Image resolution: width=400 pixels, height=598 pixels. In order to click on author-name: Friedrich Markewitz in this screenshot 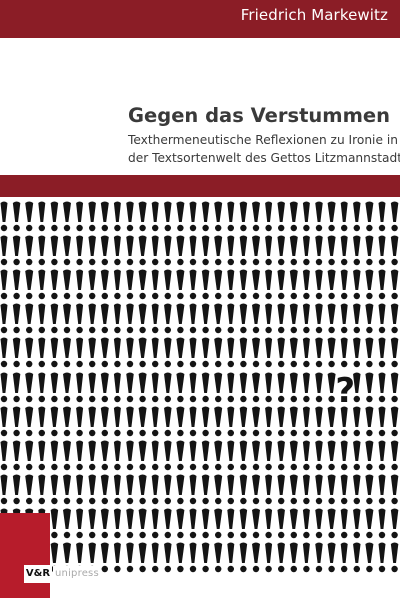, I will do `click(314, 15)`.